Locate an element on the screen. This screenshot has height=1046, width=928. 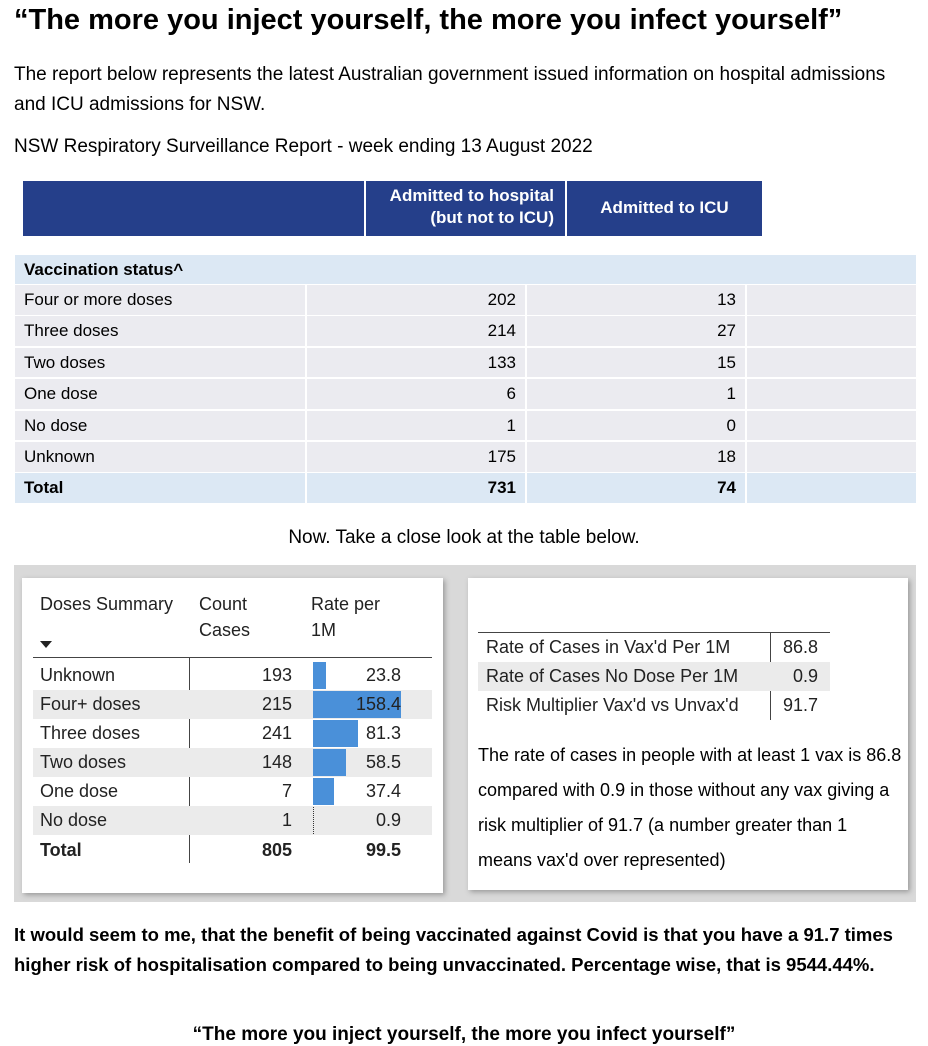
cell-value: 175 is located at coordinates (501, 456).